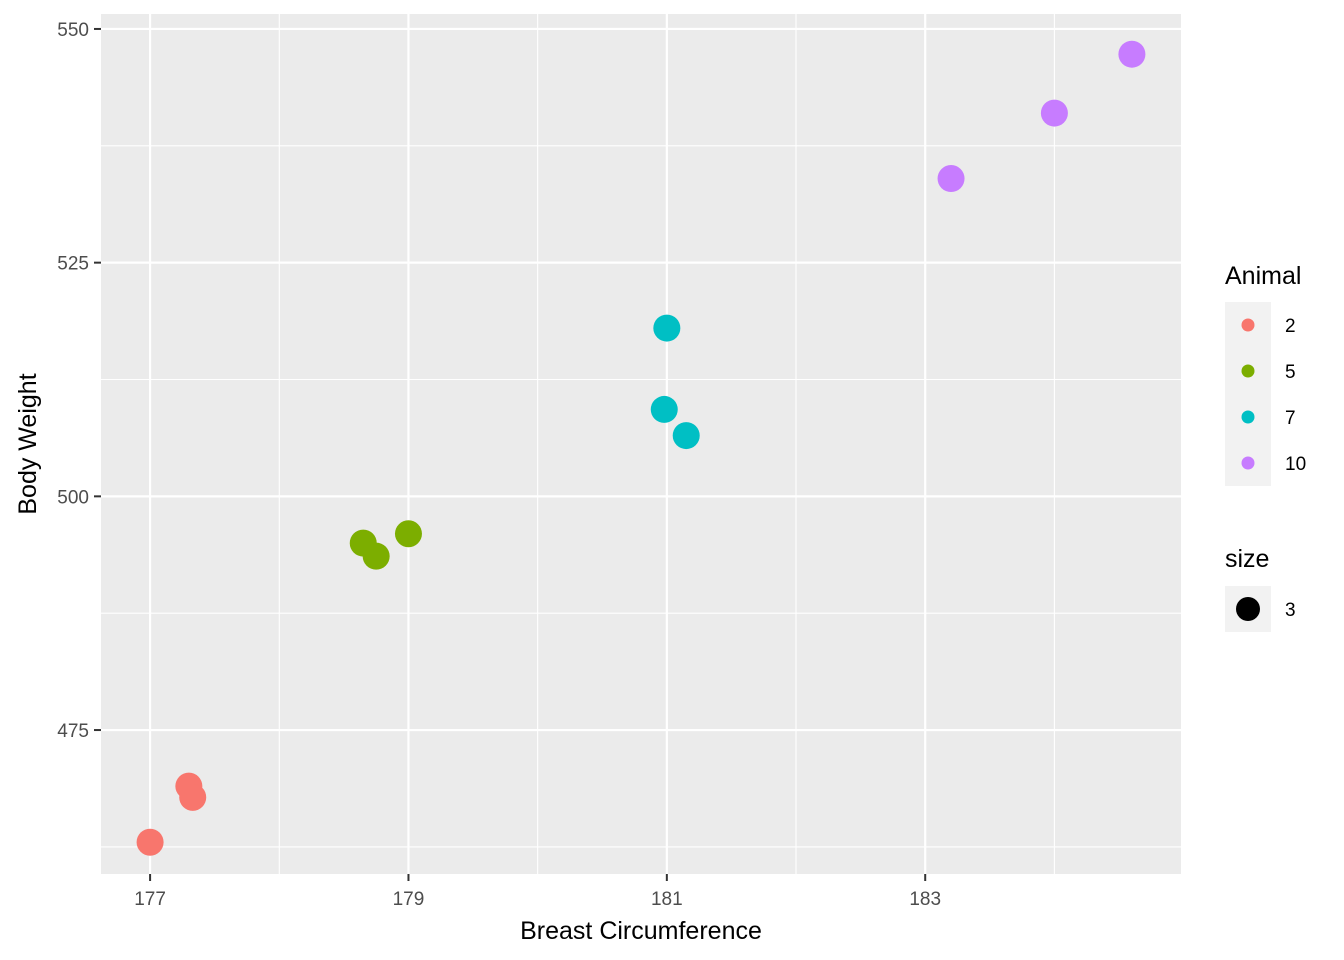  Describe the element at coordinates (1290, 610) in the screenshot. I see `legend-size-label: 3` at that location.